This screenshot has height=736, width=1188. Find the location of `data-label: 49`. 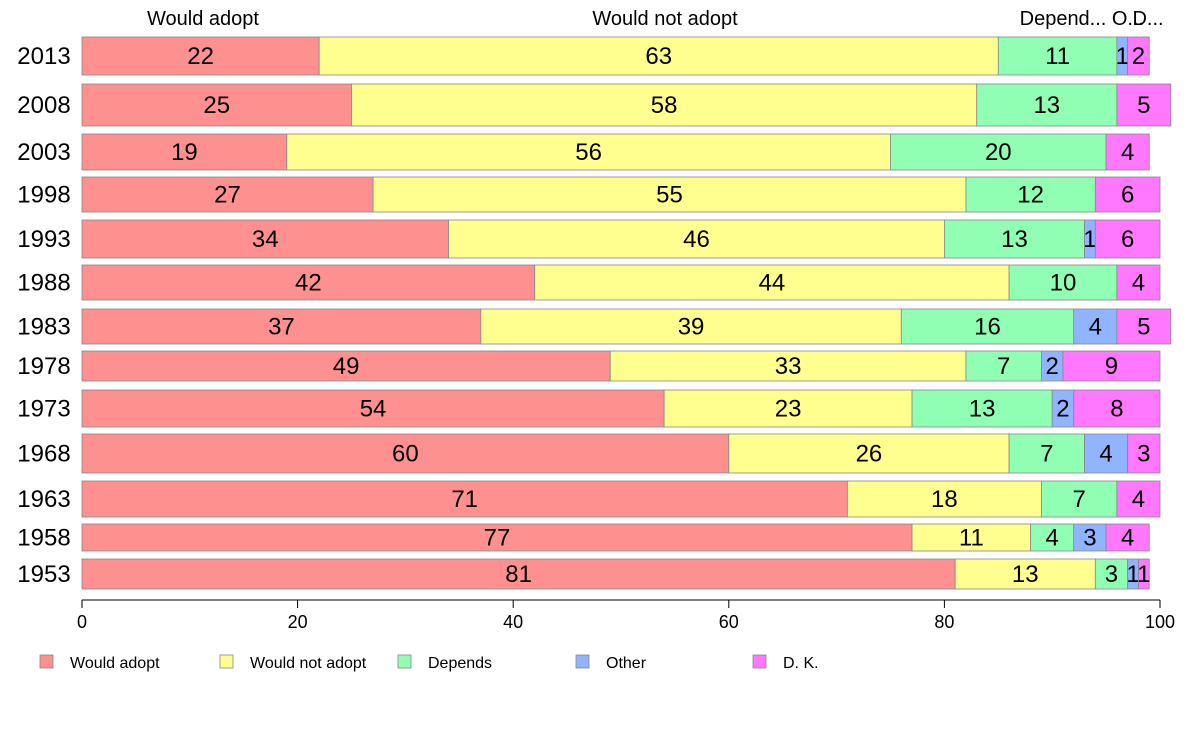

data-label: 49 is located at coordinates (346, 366).